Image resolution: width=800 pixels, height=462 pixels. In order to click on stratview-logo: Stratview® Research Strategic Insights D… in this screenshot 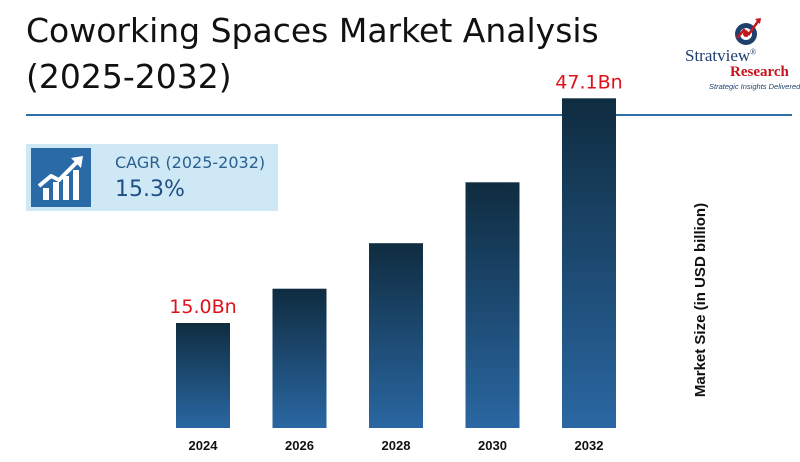, I will do `click(741, 52)`.